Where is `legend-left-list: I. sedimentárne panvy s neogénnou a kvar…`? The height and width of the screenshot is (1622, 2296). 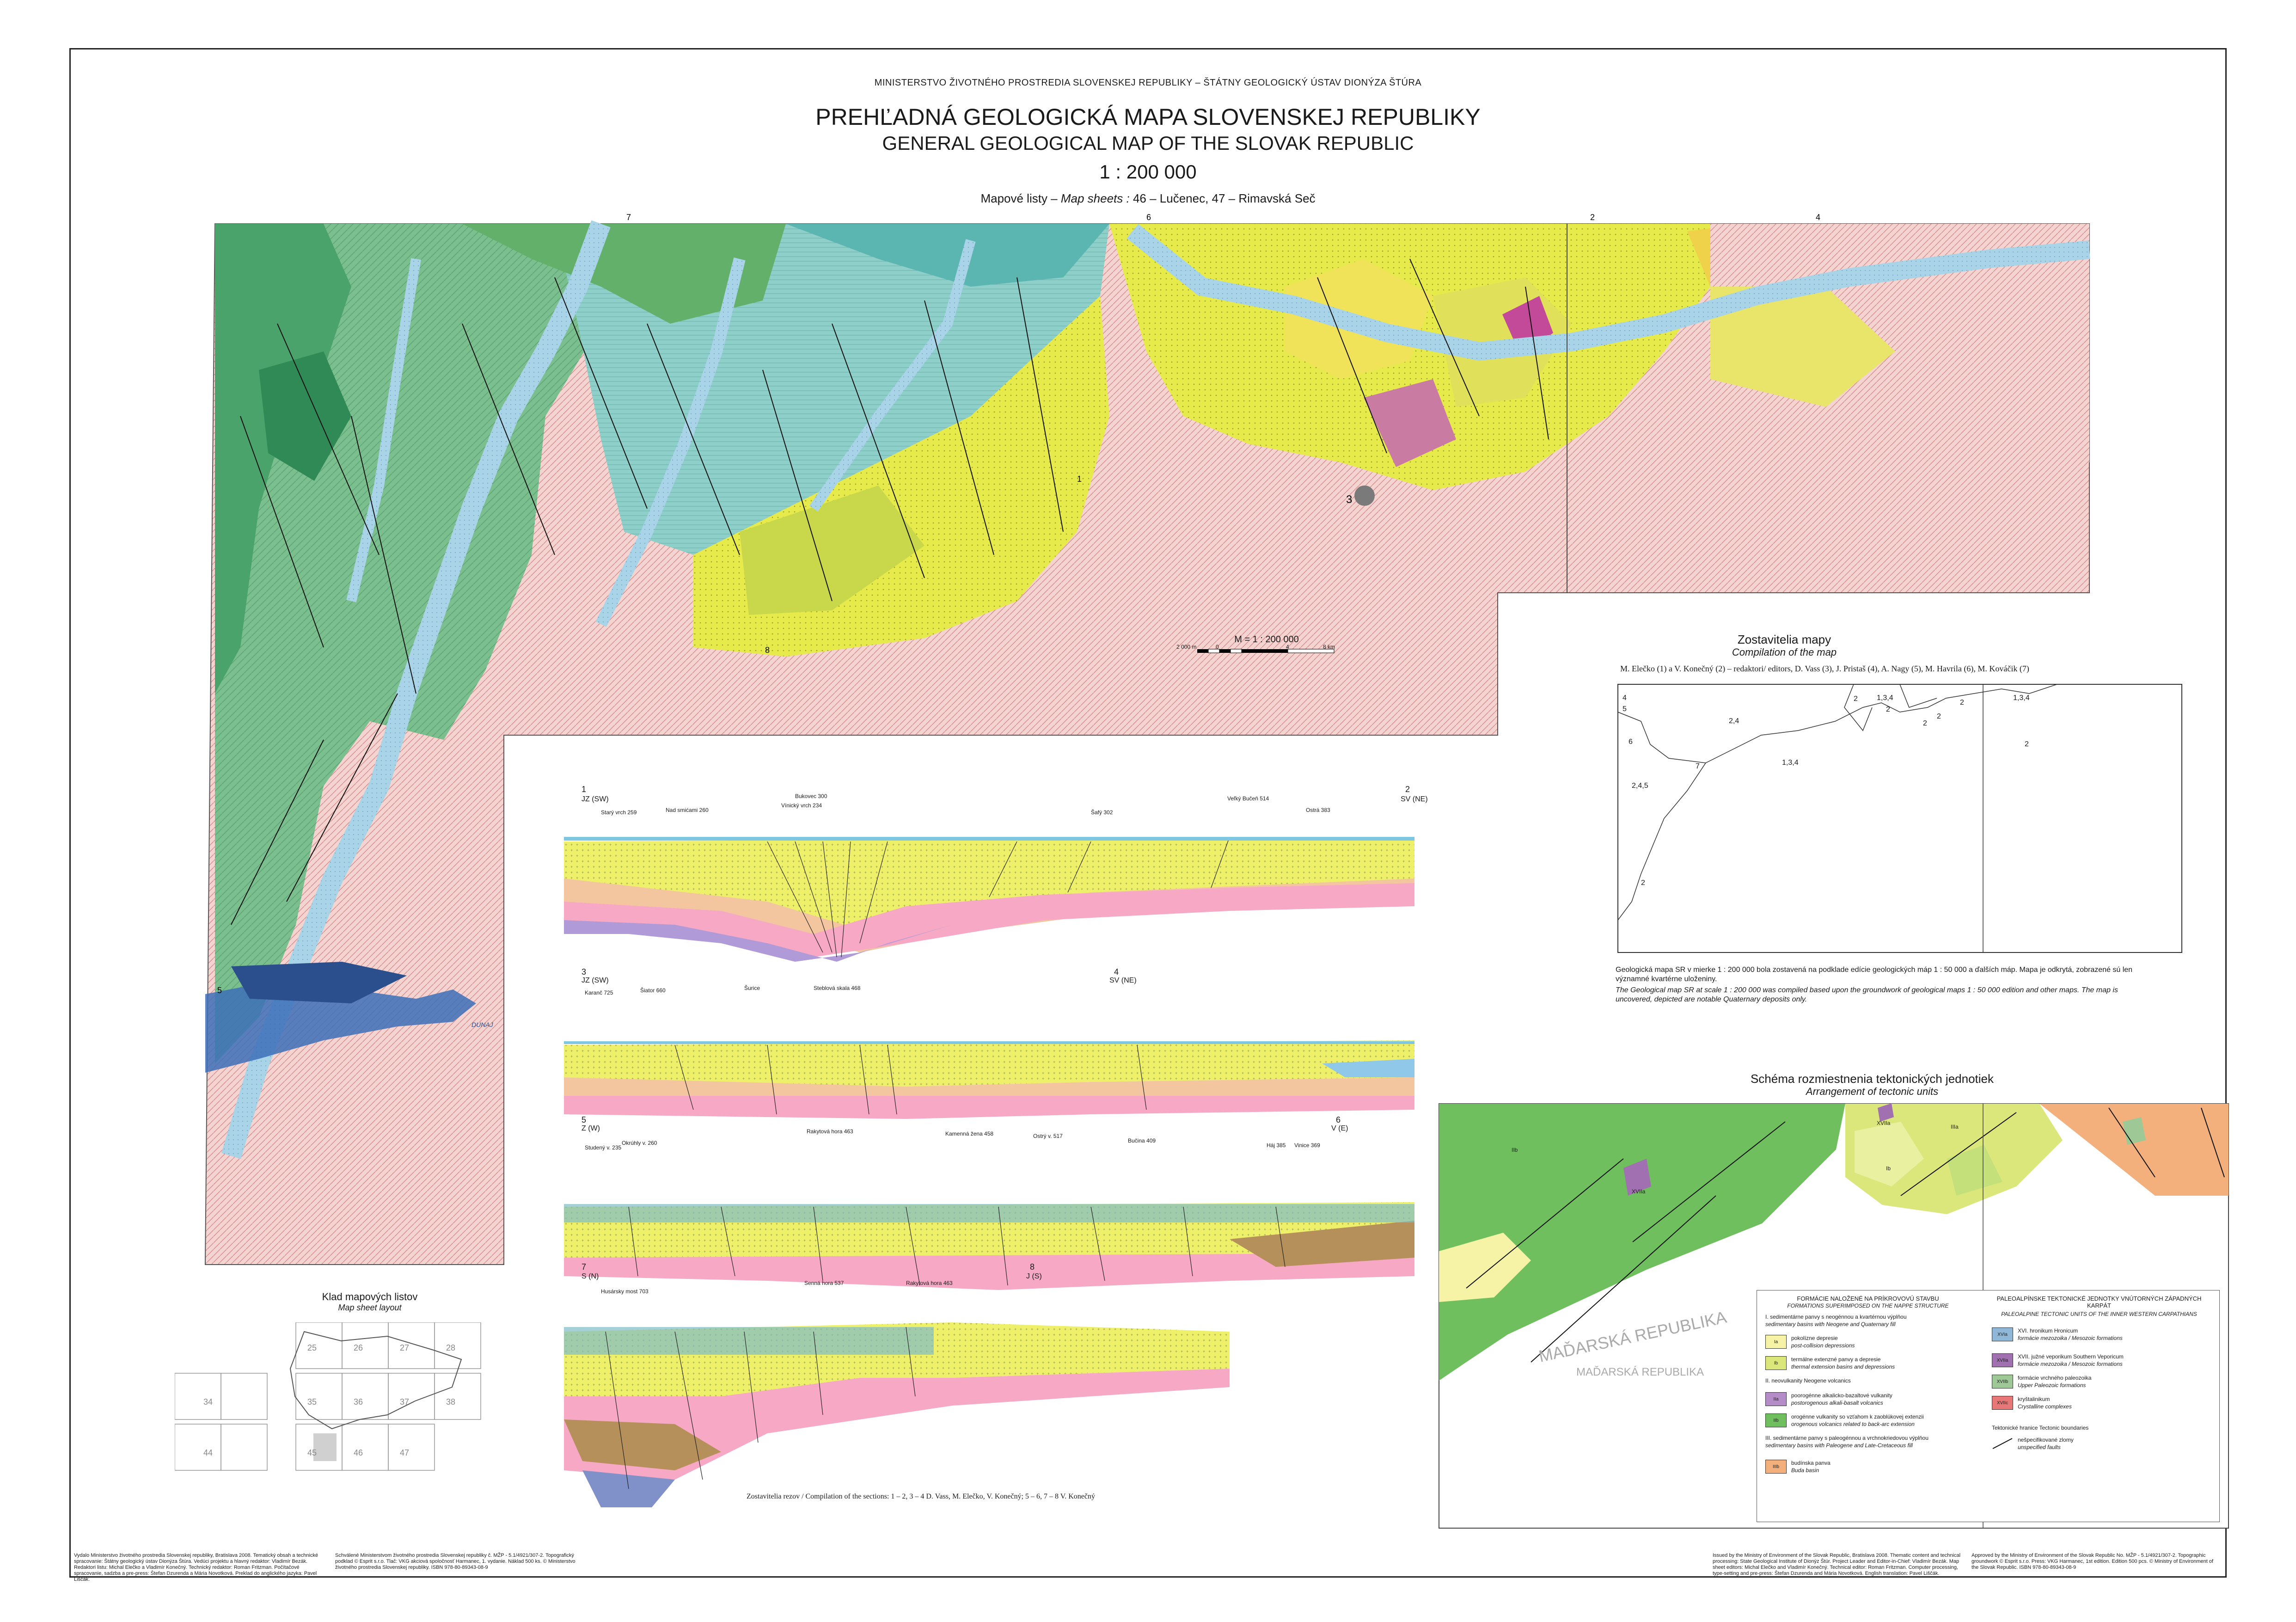 legend-left-list: I. sedimentárne panvy s neogénnou a kvar… is located at coordinates (1871, 1415).